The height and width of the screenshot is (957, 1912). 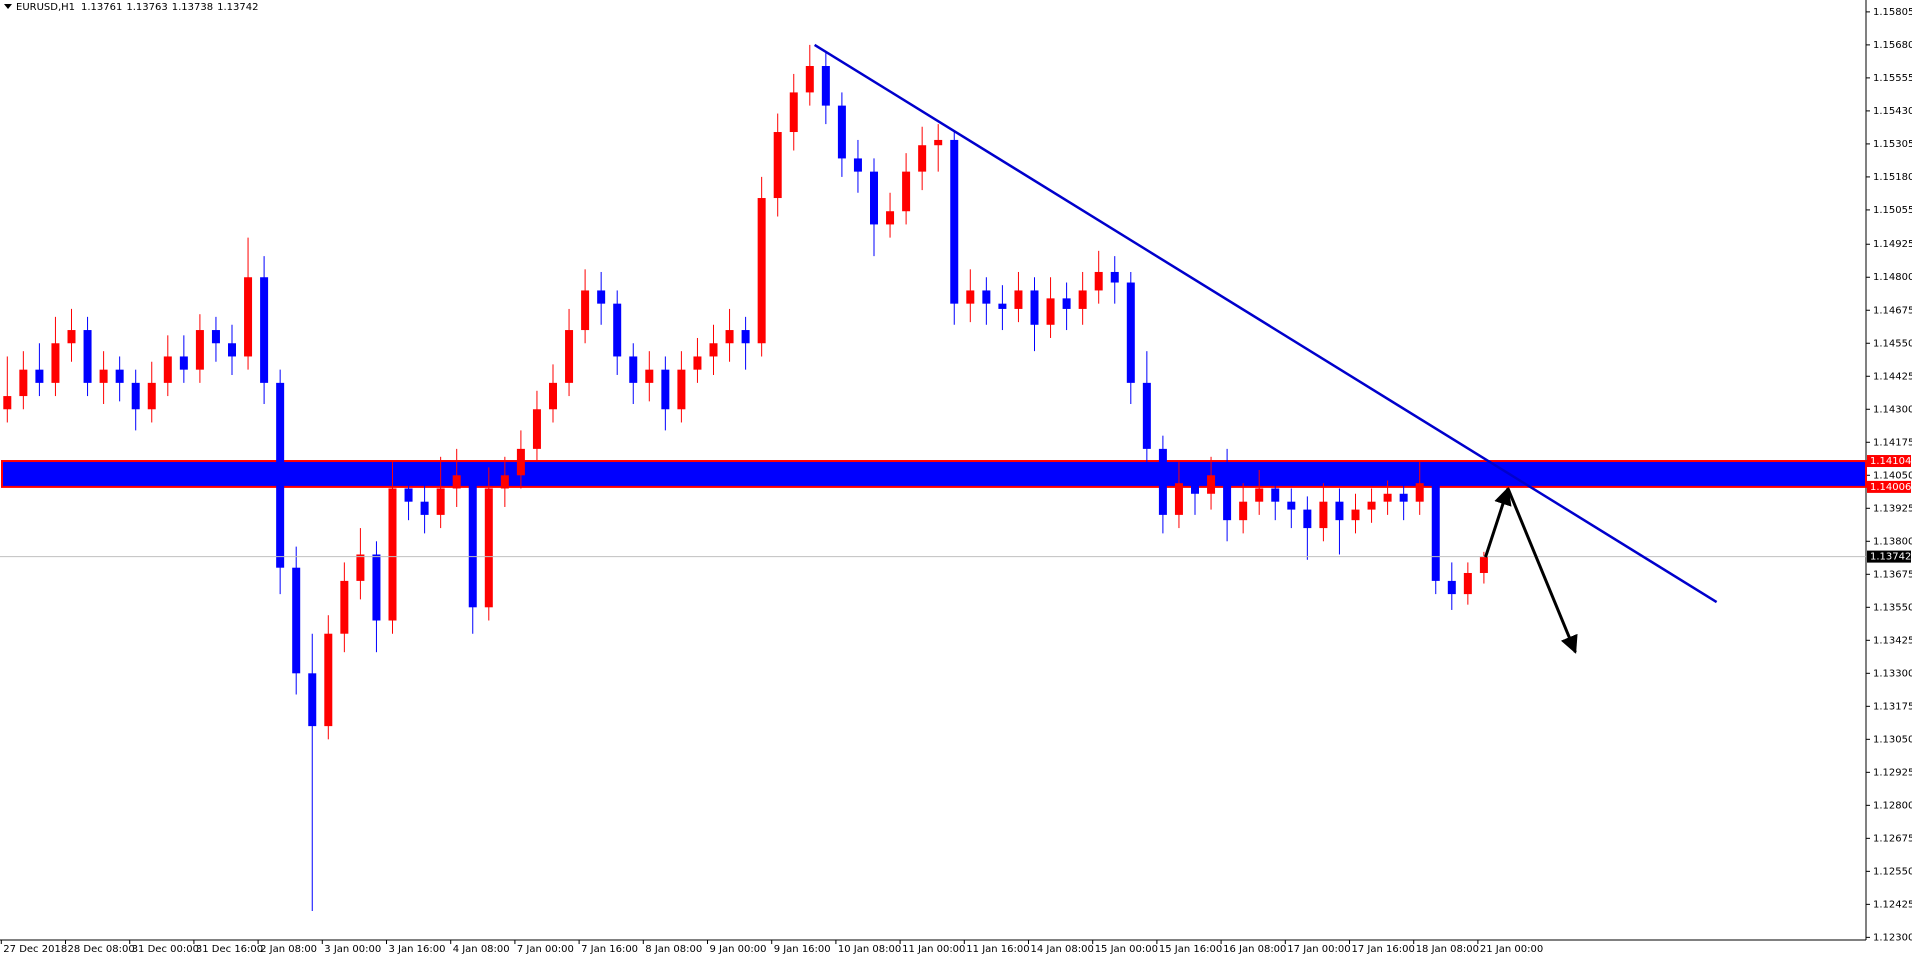 What do you see at coordinates (237, 7) in the screenshot?
I see `quote: 1.13742` at bounding box center [237, 7].